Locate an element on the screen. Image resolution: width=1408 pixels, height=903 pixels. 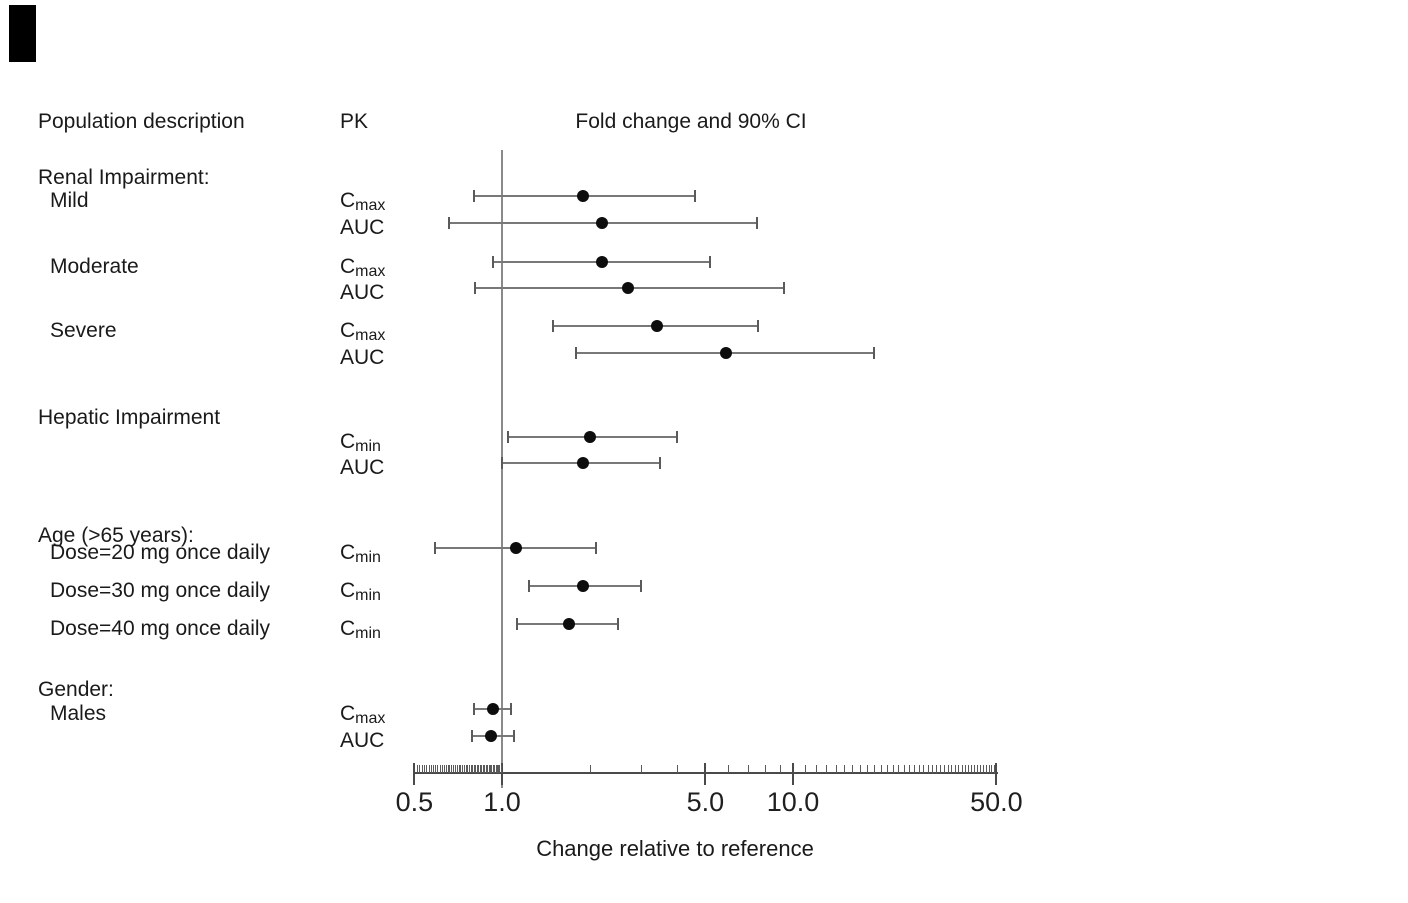
row-label: Dose=40 mg once daily is located at coordinates (160, 628).